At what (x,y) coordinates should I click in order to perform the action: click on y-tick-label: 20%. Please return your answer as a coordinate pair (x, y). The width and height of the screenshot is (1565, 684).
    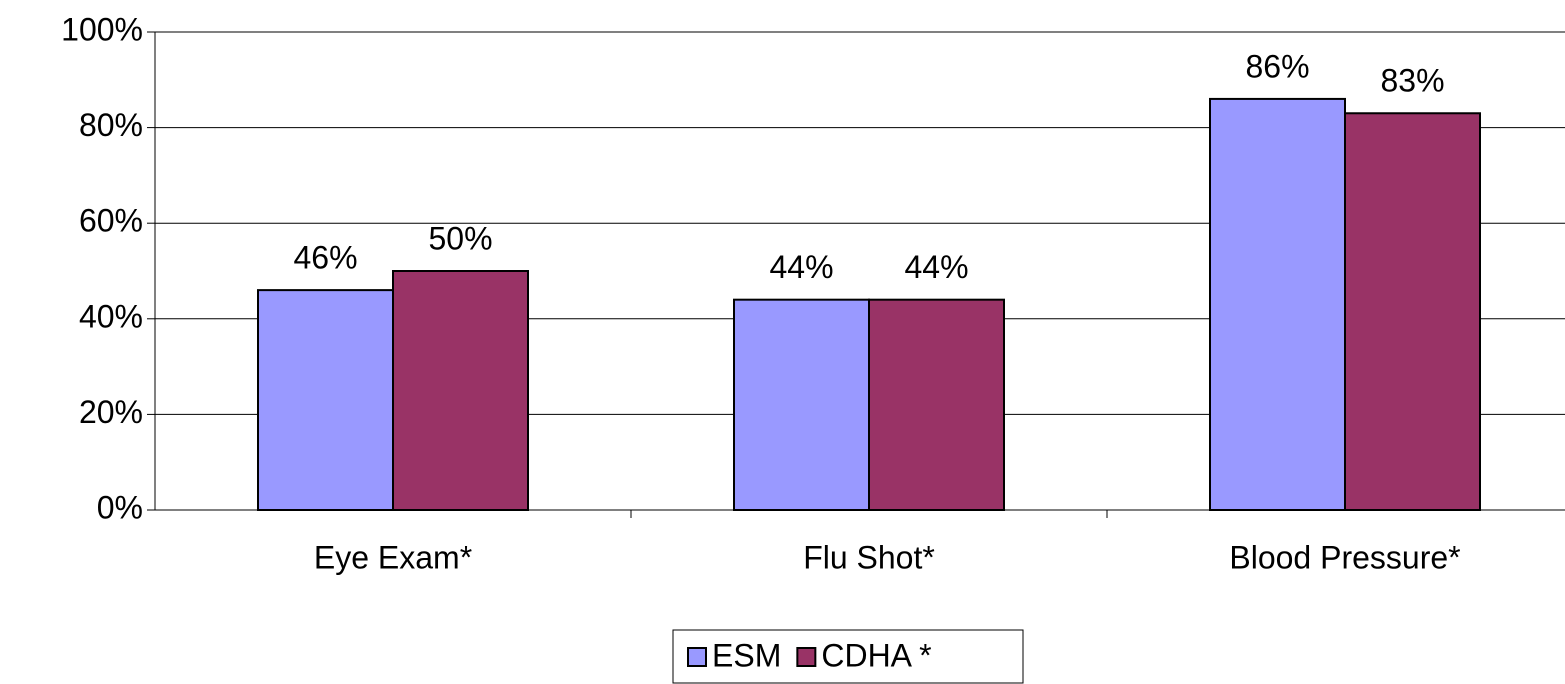
    Looking at the image, I should click on (111, 412).